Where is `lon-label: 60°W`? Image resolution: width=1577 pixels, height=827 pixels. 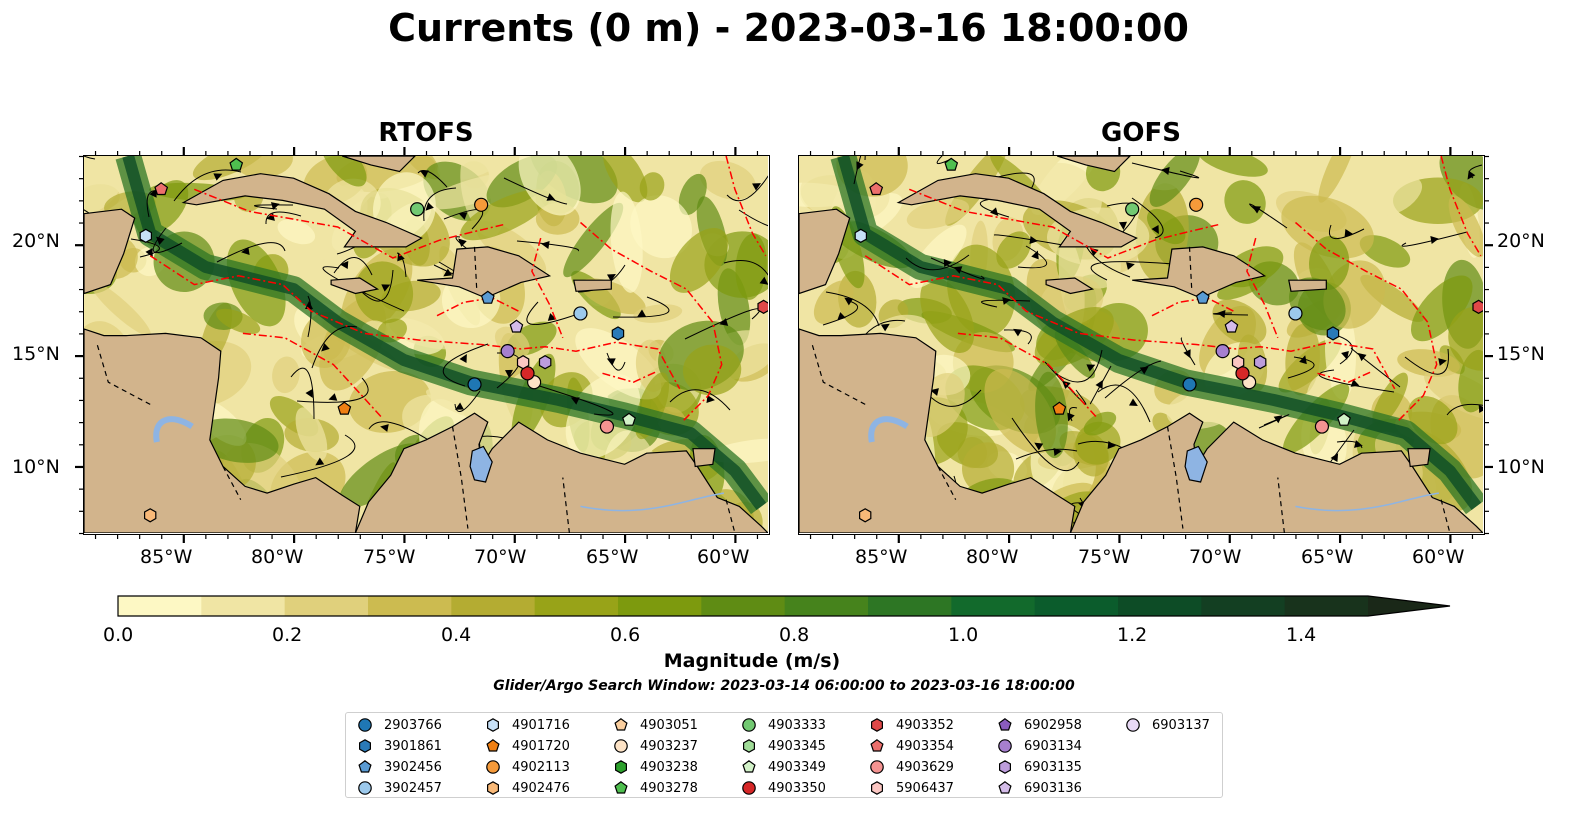 lon-label: 60°W is located at coordinates (1438, 557).